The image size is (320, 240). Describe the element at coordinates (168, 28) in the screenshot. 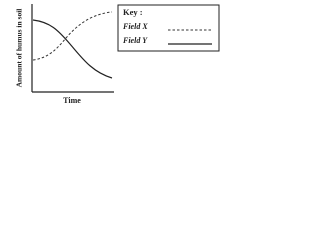

I see `key-box` at that location.